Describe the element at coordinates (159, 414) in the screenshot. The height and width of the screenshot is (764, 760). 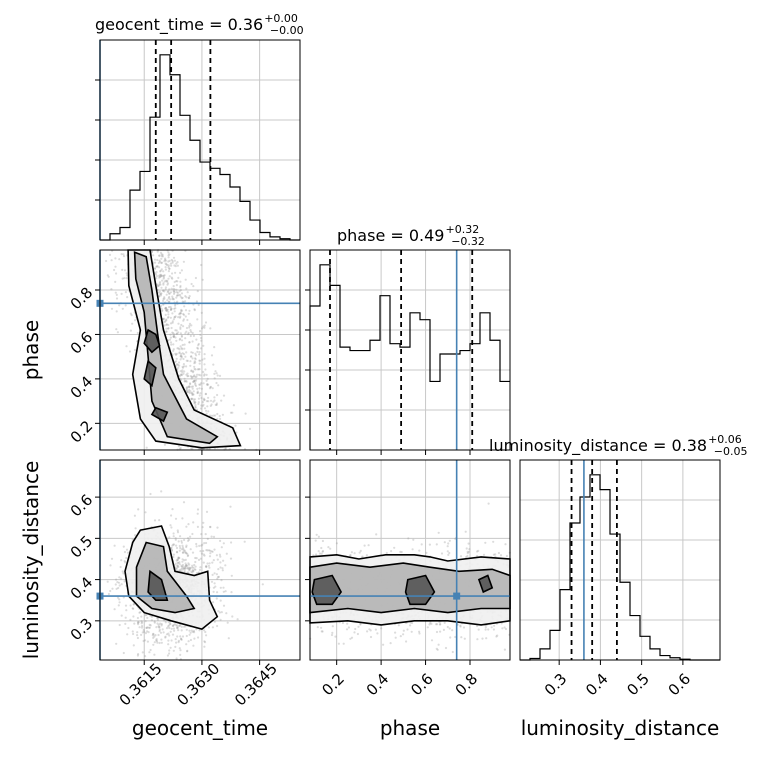
I see `contour-level` at that location.